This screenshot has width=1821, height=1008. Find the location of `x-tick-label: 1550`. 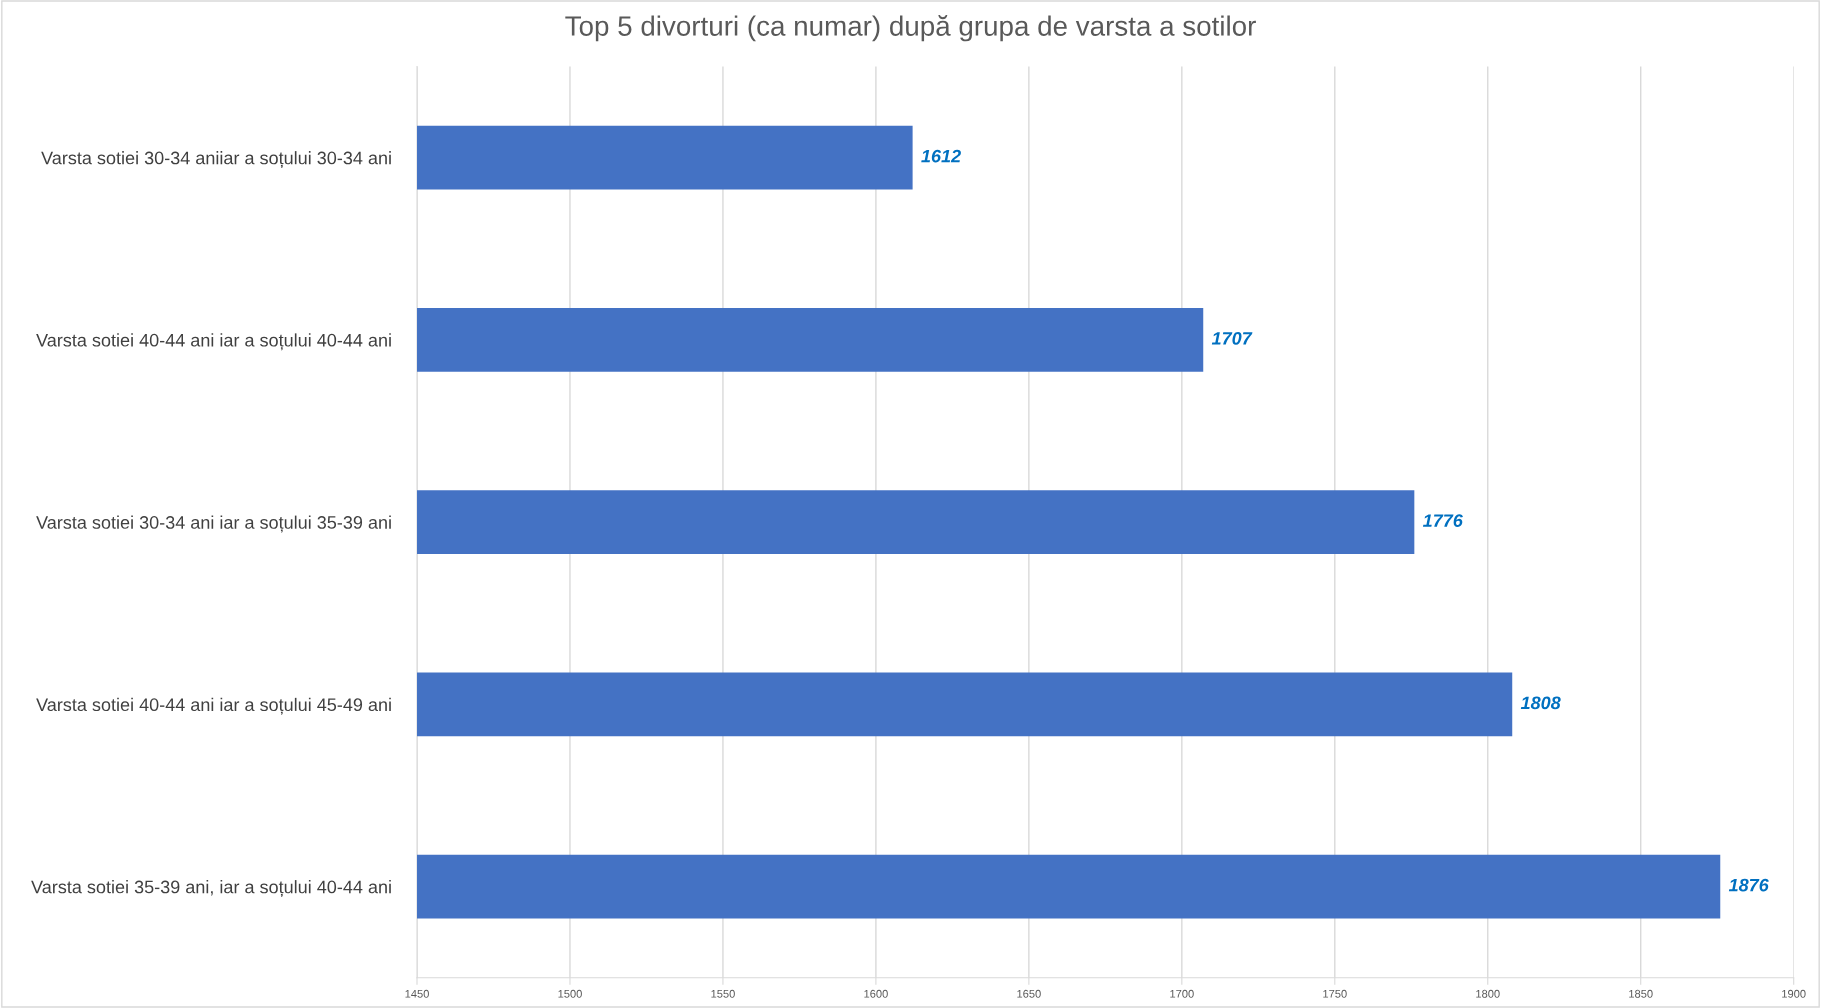

x-tick-label: 1550 is located at coordinates (723, 993).